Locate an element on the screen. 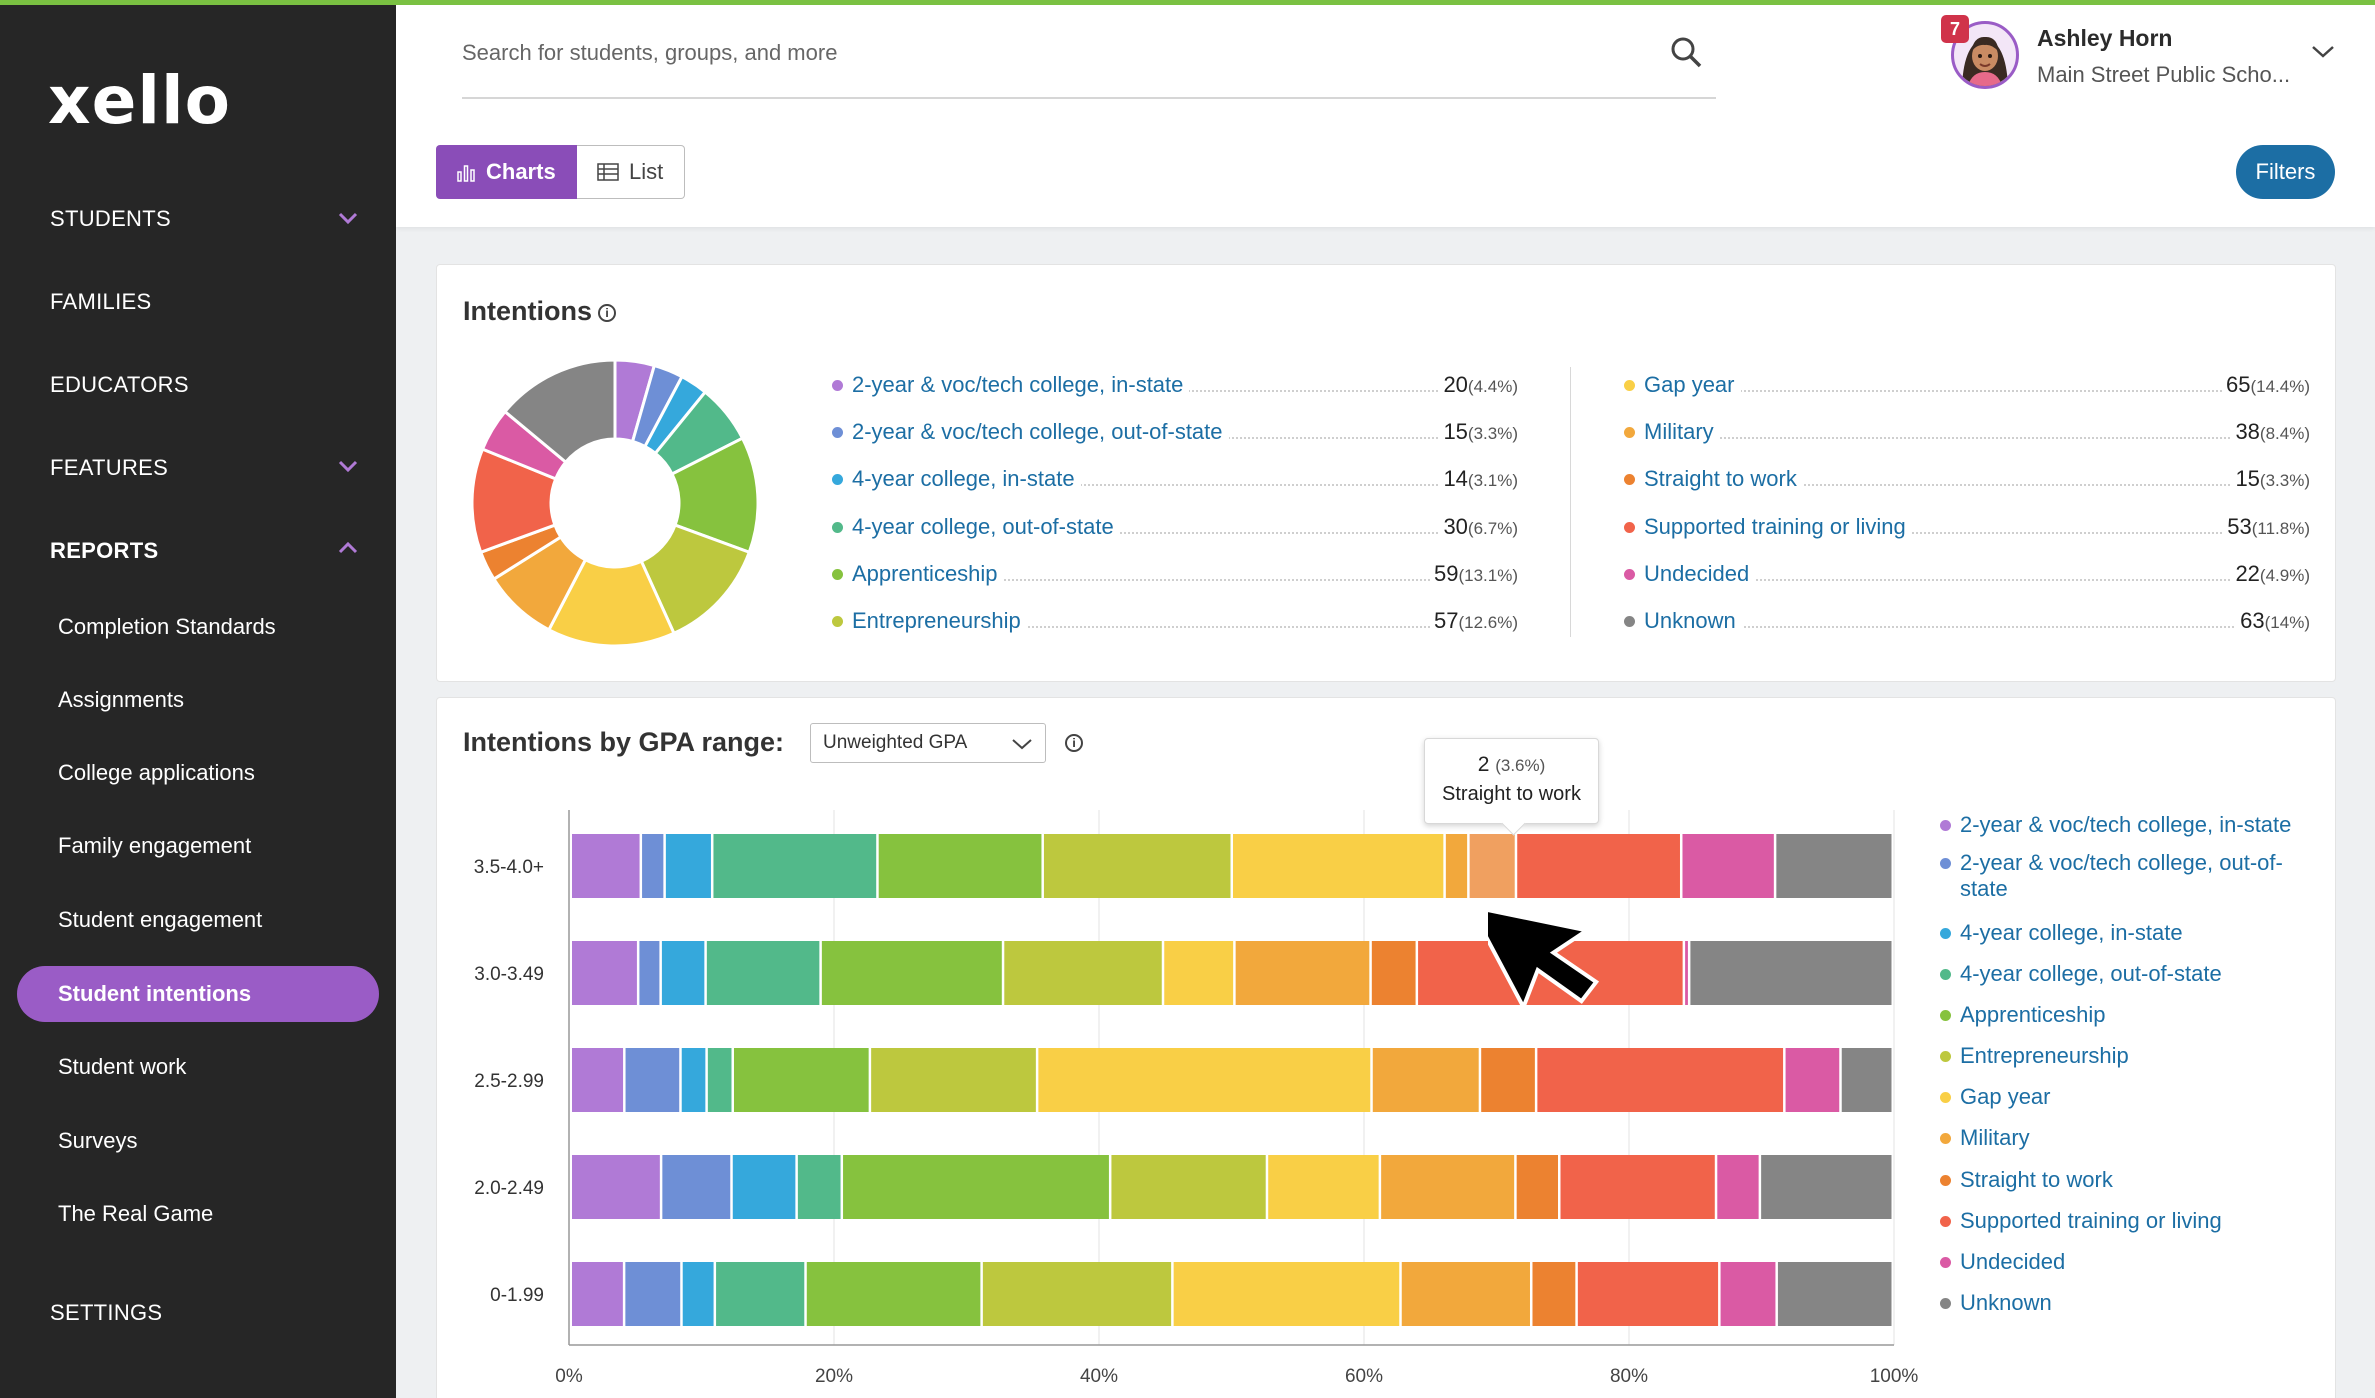 The width and height of the screenshot is (2375, 1398). sidebar-item-reports: REPORTS is located at coordinates (104, 550).